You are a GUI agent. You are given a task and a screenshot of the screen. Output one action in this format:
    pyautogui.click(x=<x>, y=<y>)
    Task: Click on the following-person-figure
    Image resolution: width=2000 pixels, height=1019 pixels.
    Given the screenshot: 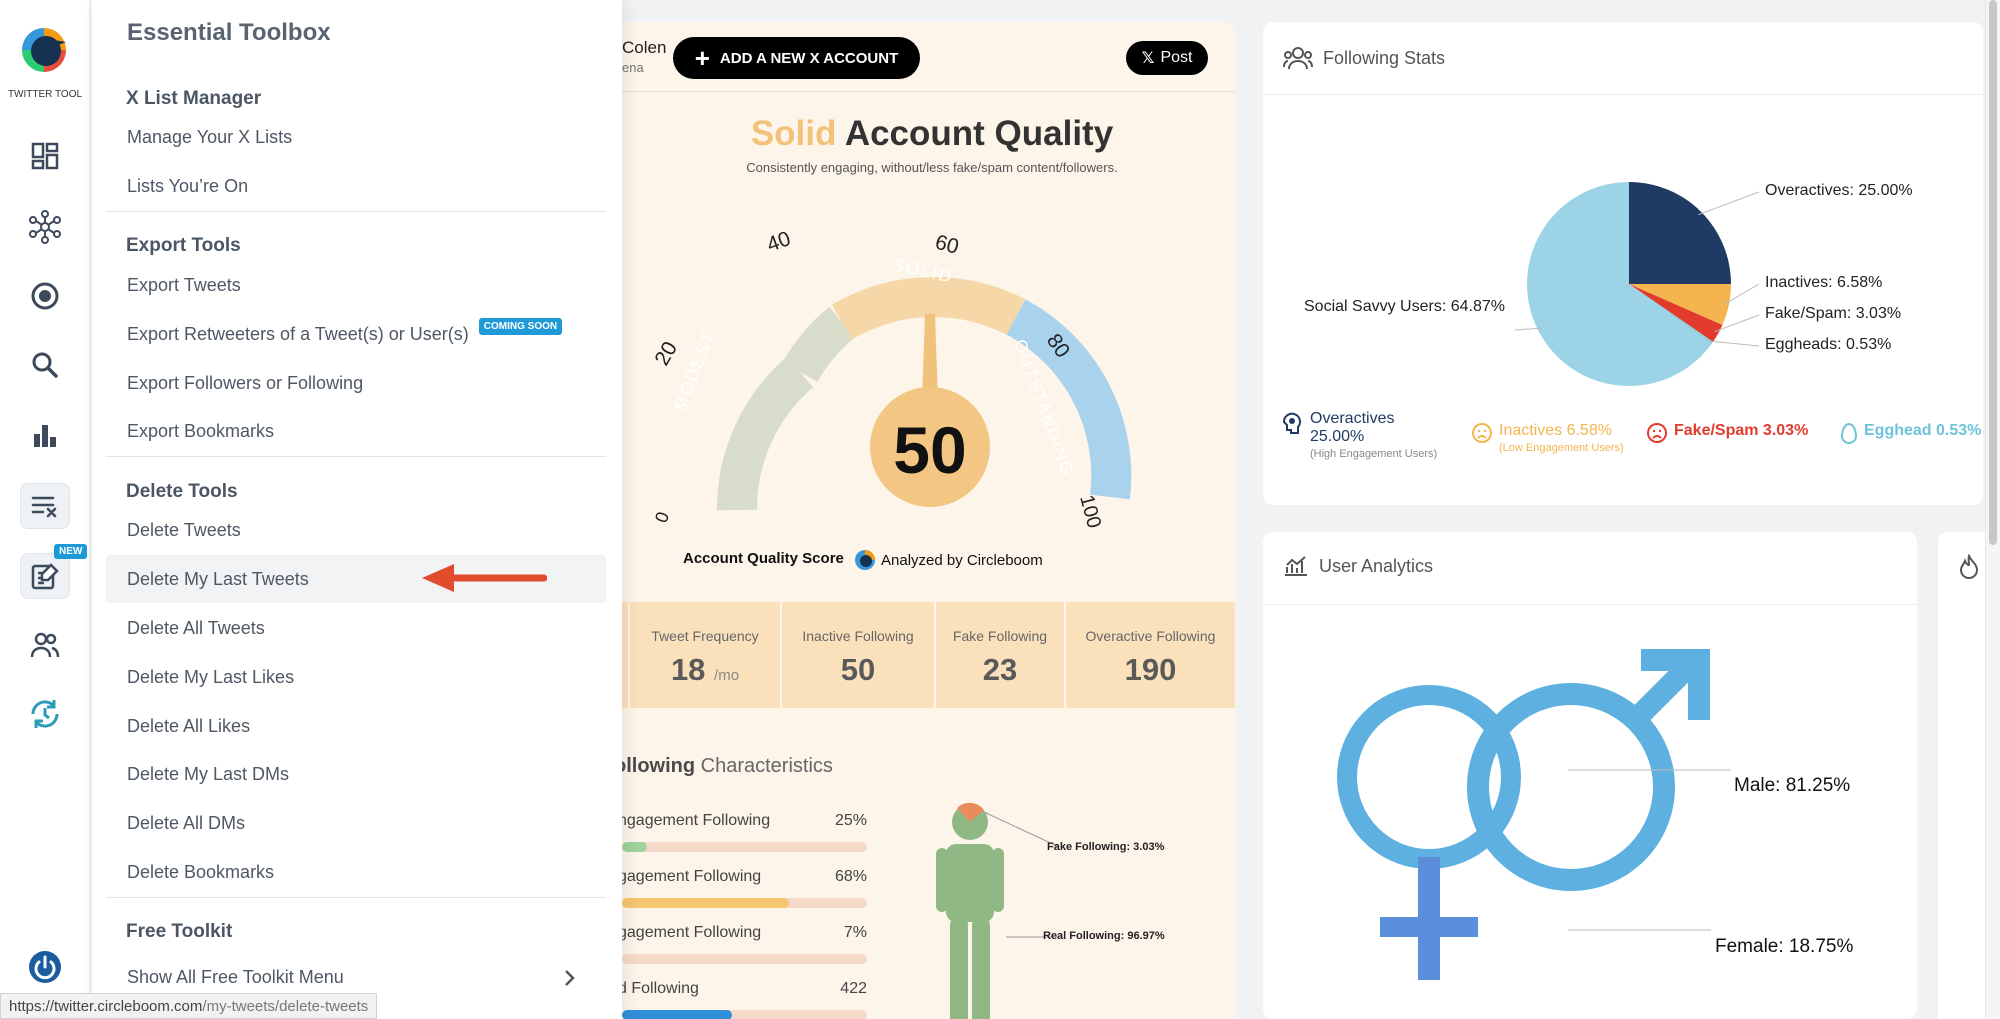 What is the action you would take?
    pyautogui.click(x=997, y=910)
    